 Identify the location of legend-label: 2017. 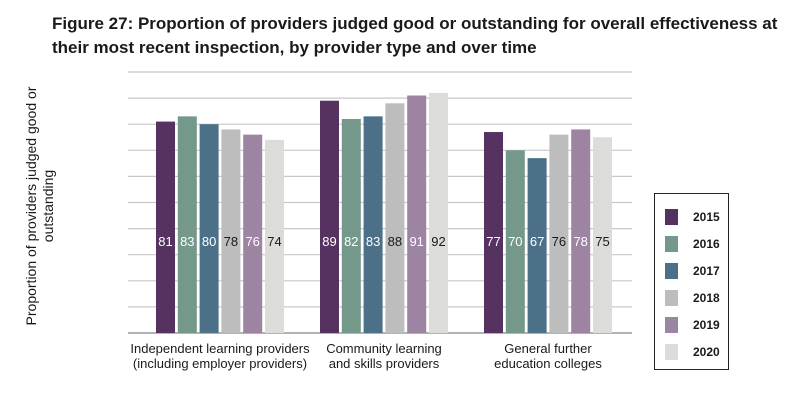
(706, 271).